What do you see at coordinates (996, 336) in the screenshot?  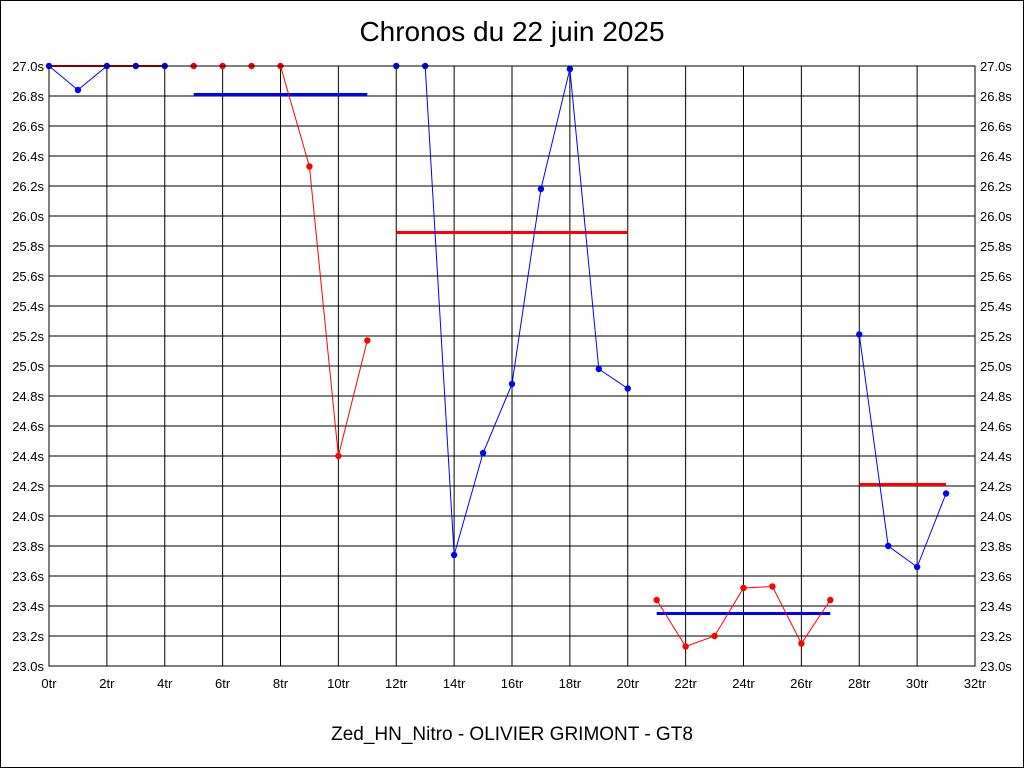 I see `y-tick-label-right: 25.2s` at bounding box center [996, 336].